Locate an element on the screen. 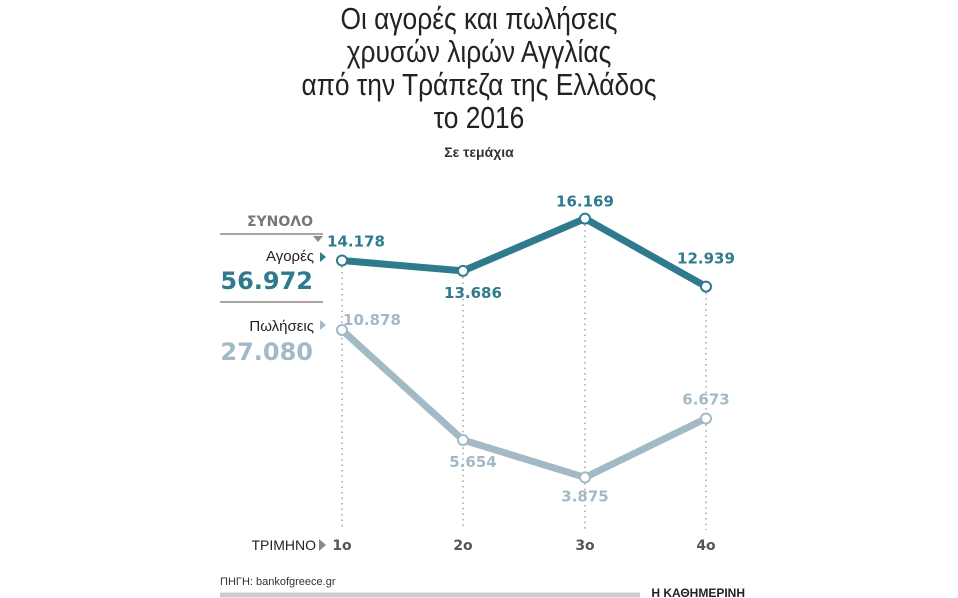 The image size is (958, 598). data-label: 16.169 is located at coordinates (585, 202).